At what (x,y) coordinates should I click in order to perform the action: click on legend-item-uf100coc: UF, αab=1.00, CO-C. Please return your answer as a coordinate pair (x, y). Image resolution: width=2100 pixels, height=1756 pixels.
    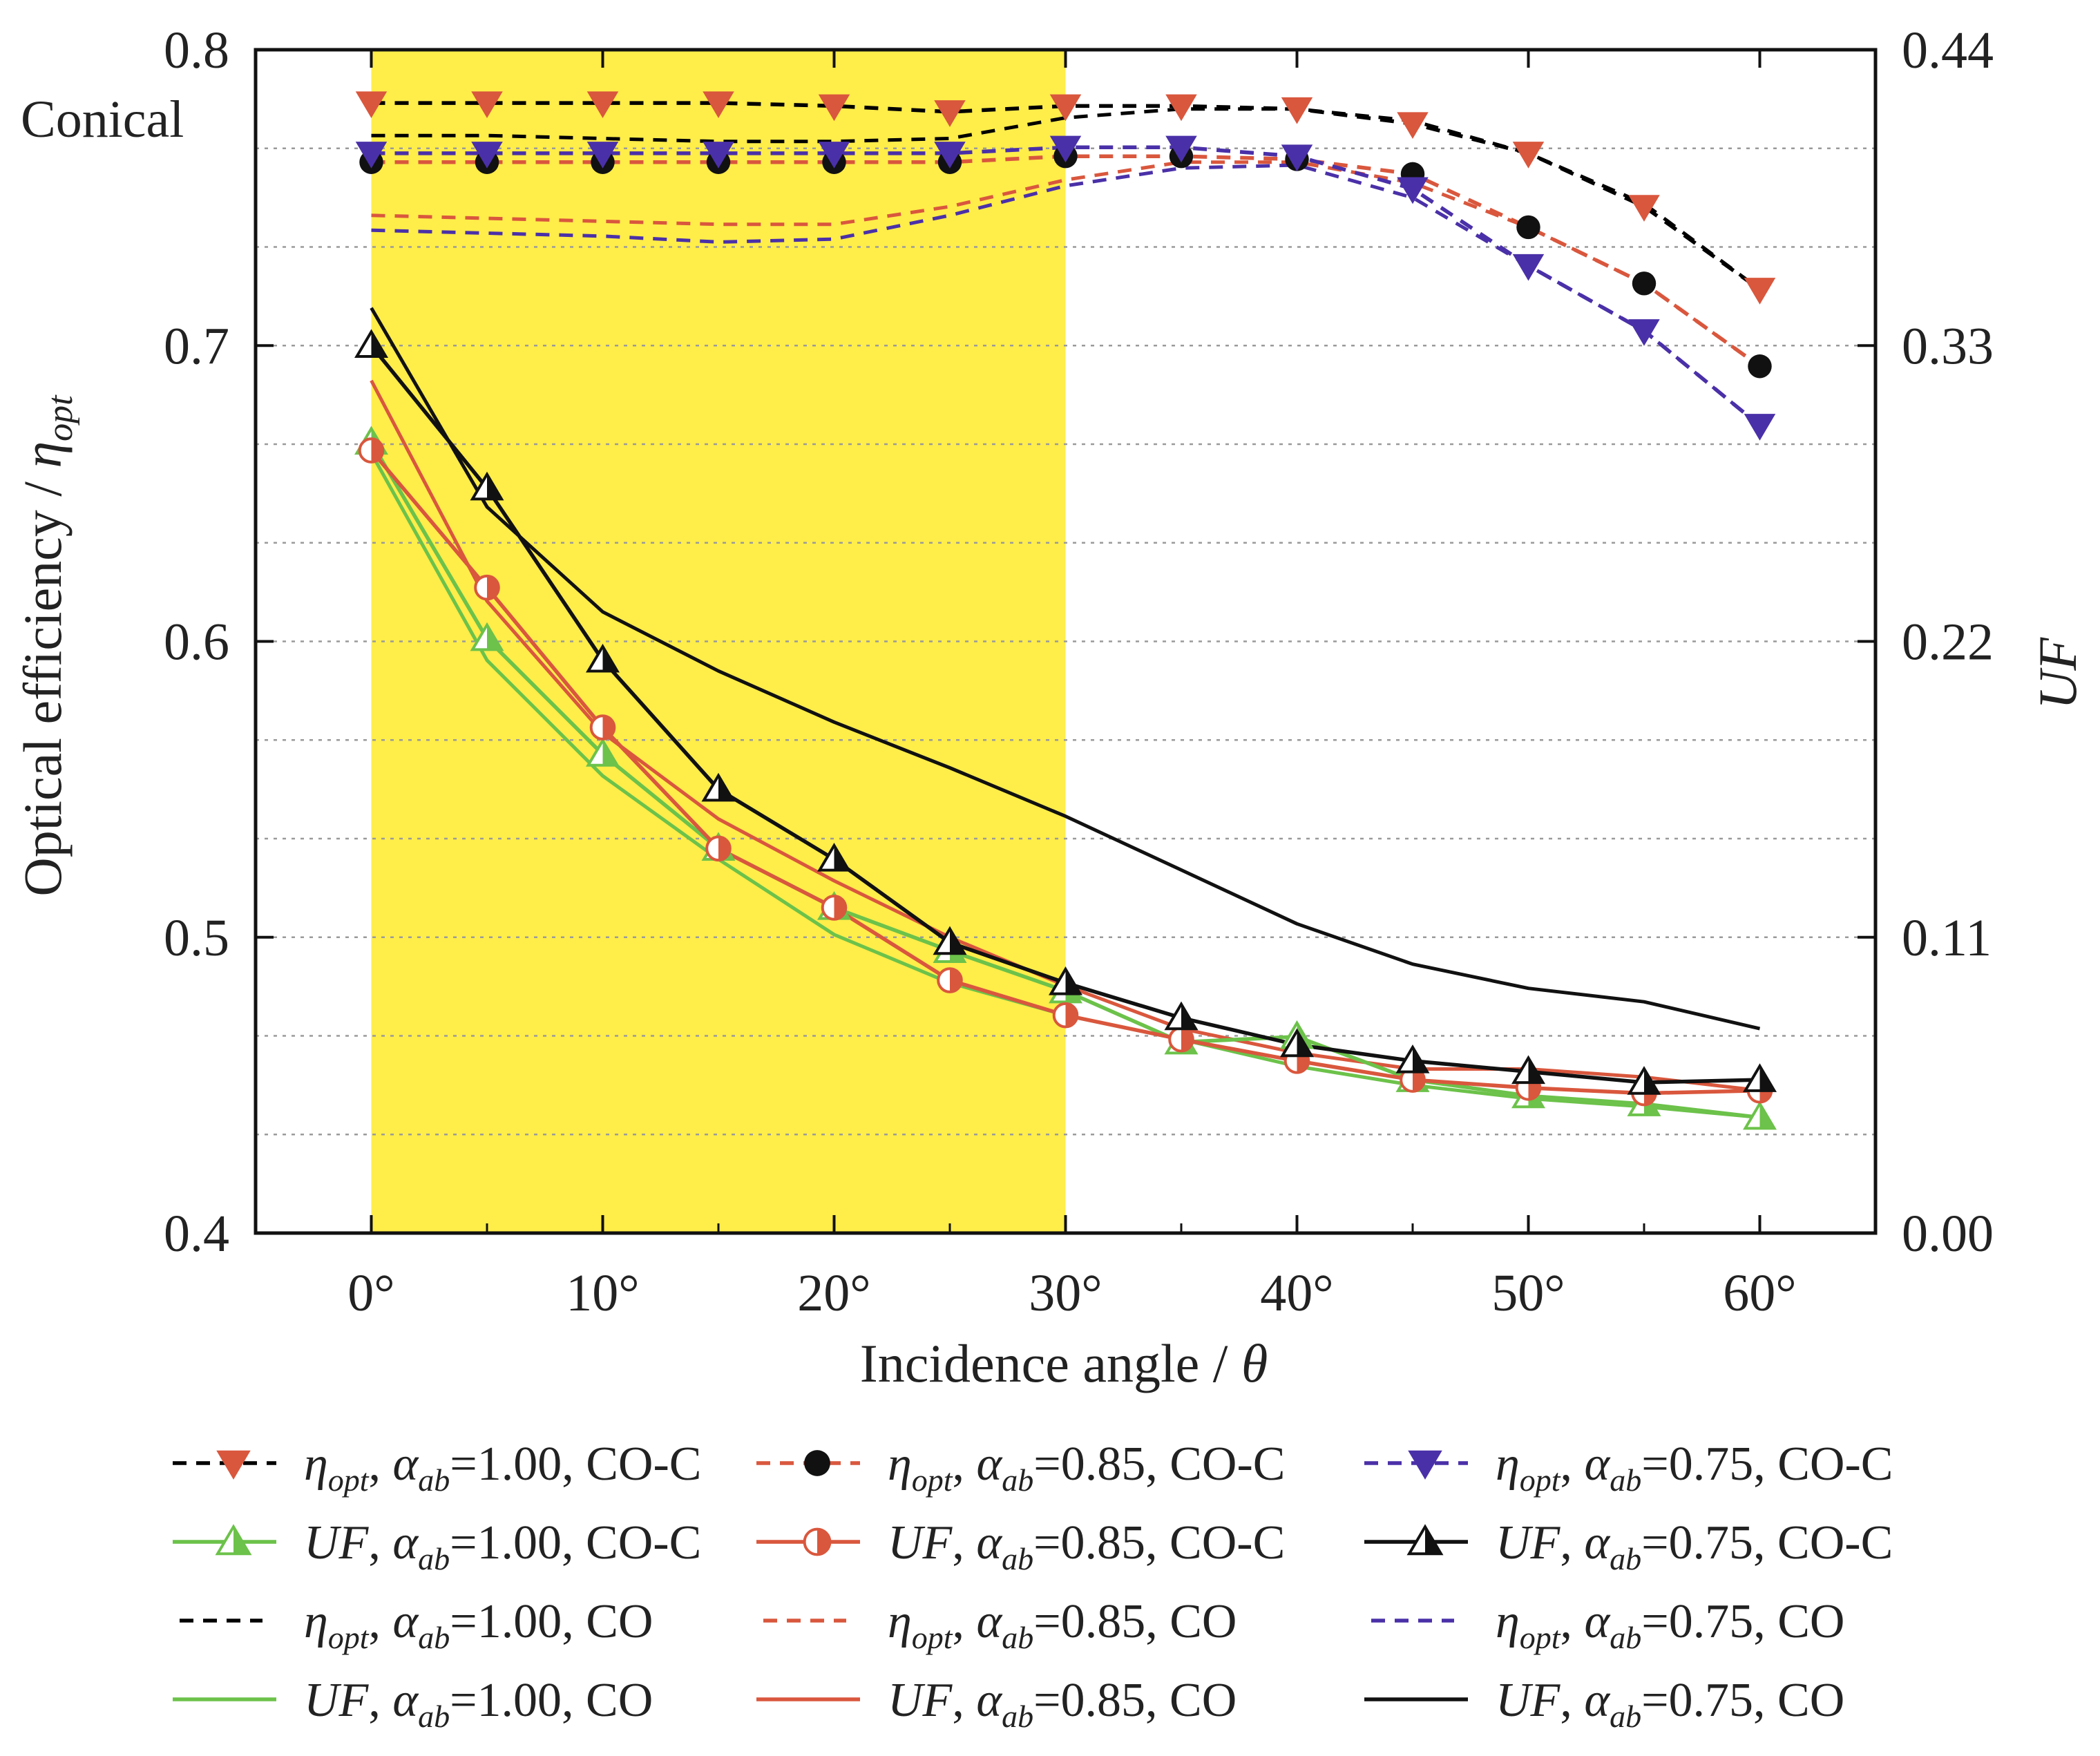
    Looking at the image, I should click on (437, 1546).